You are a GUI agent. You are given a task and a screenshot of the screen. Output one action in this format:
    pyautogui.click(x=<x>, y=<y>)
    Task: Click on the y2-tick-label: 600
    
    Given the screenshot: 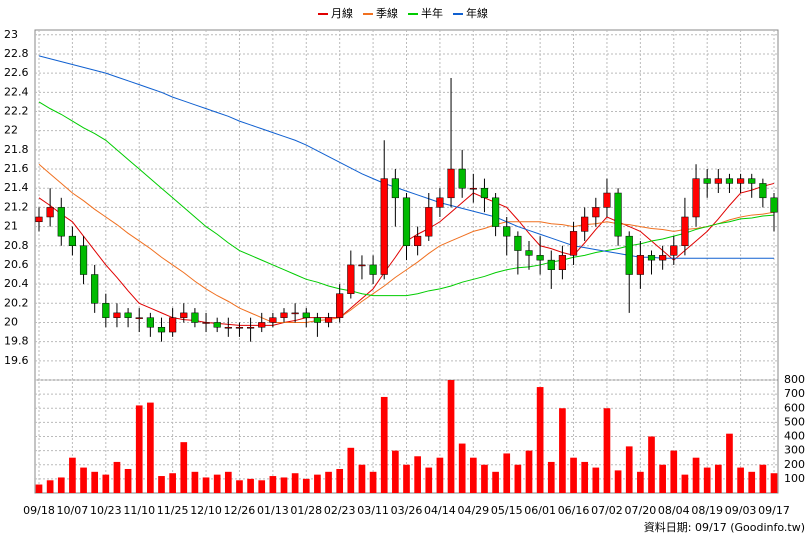 What is the action you would take?
    pyautogui.click(x=794, y=407)
    